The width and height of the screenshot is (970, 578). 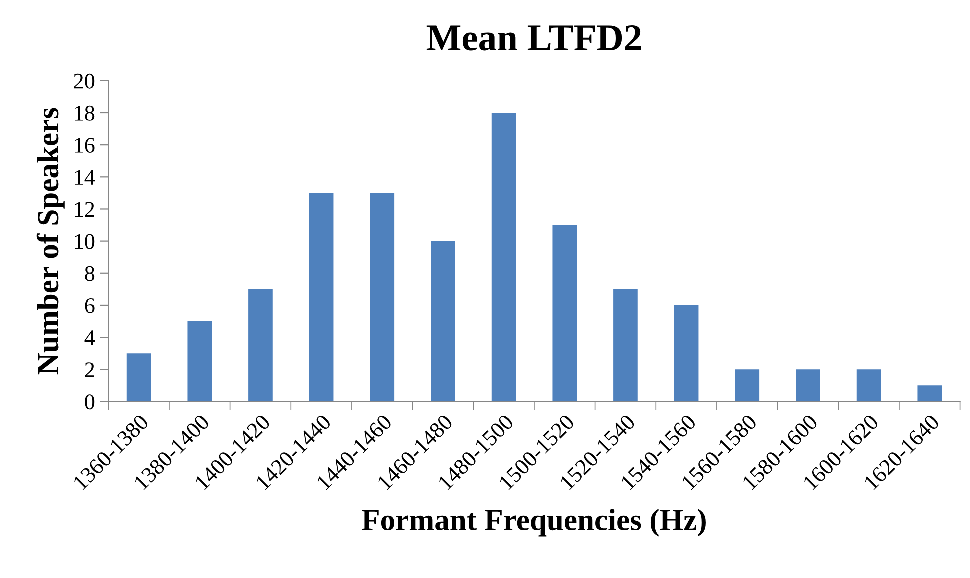 I want to click on y-tick-label: 18, so click(x=85, y=113).